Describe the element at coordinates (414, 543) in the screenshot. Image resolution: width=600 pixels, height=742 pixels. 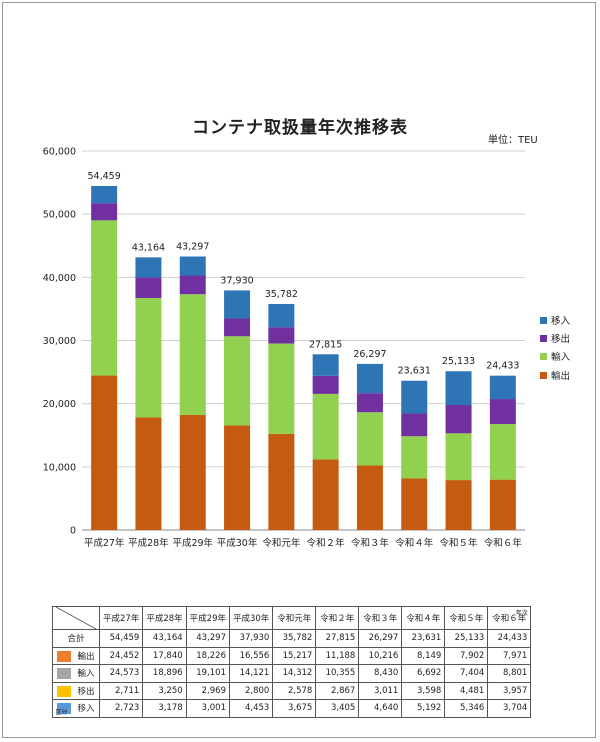
I see `x-tick-label: 令和４年` at that location.